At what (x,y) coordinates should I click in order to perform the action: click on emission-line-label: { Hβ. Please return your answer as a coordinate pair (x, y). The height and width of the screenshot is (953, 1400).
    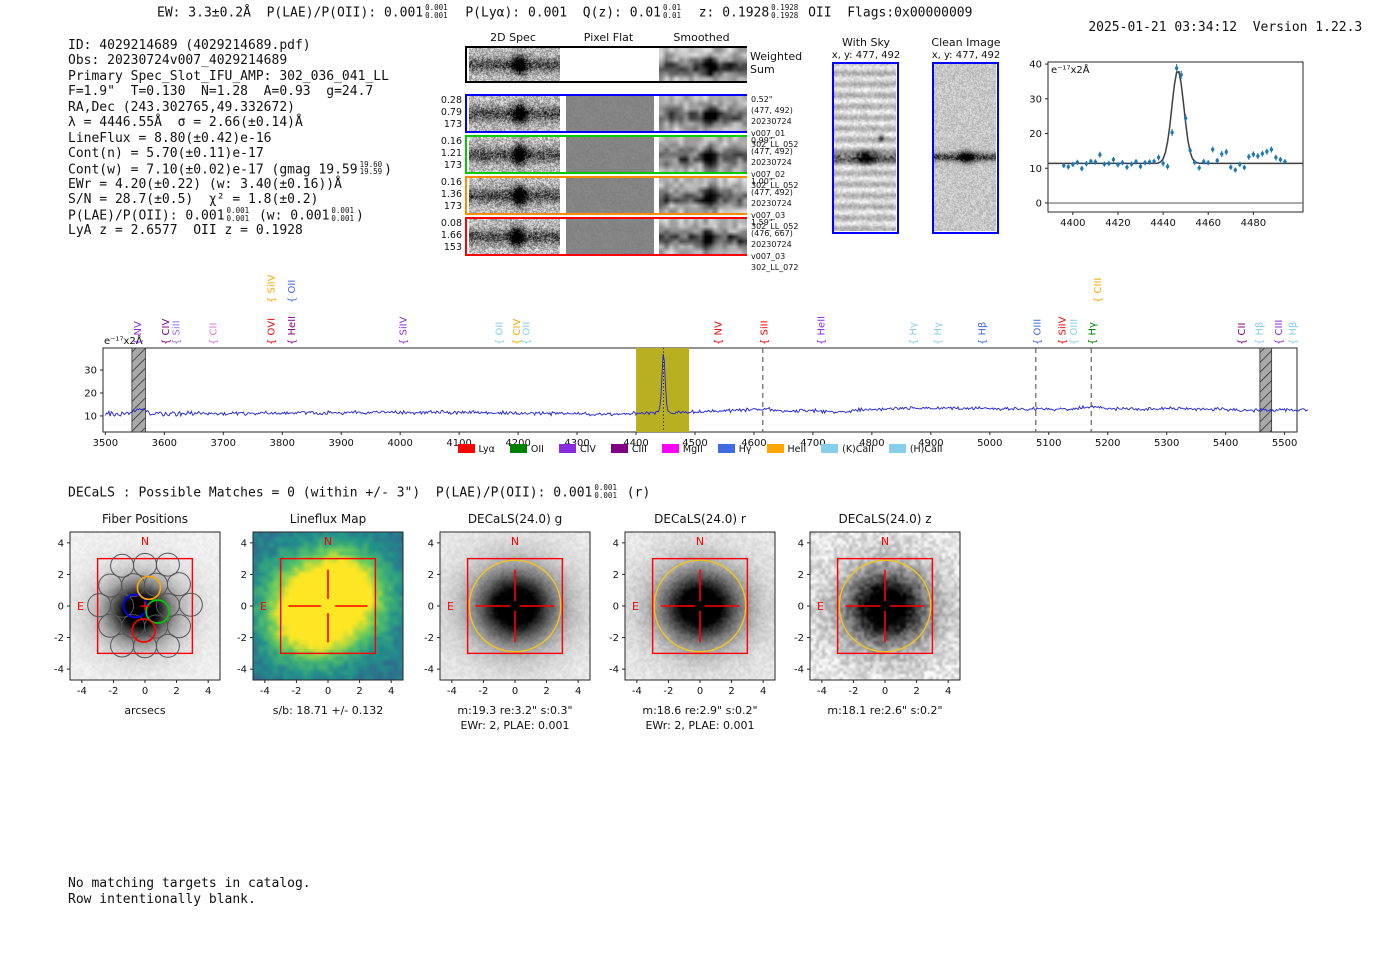
    Looking at the image, I should click on (1293, 333).